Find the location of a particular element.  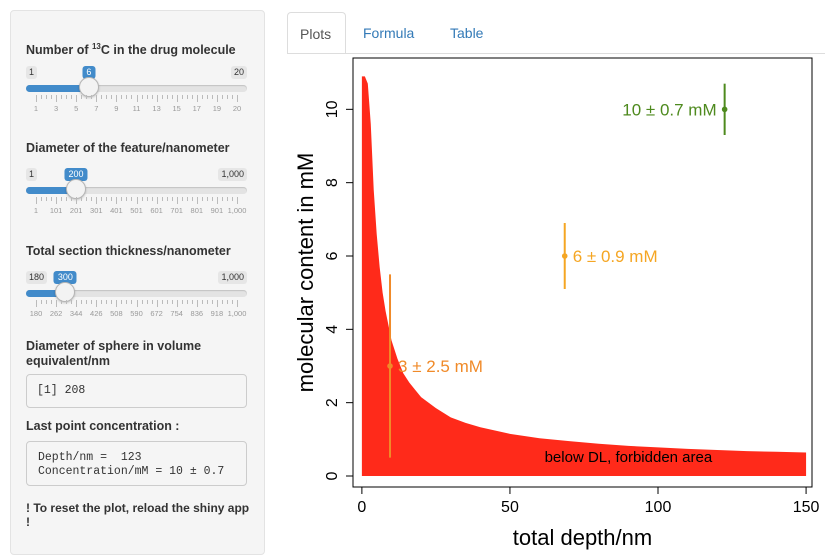

slider-tick-label: 17 is located at coordinates (196, 108).